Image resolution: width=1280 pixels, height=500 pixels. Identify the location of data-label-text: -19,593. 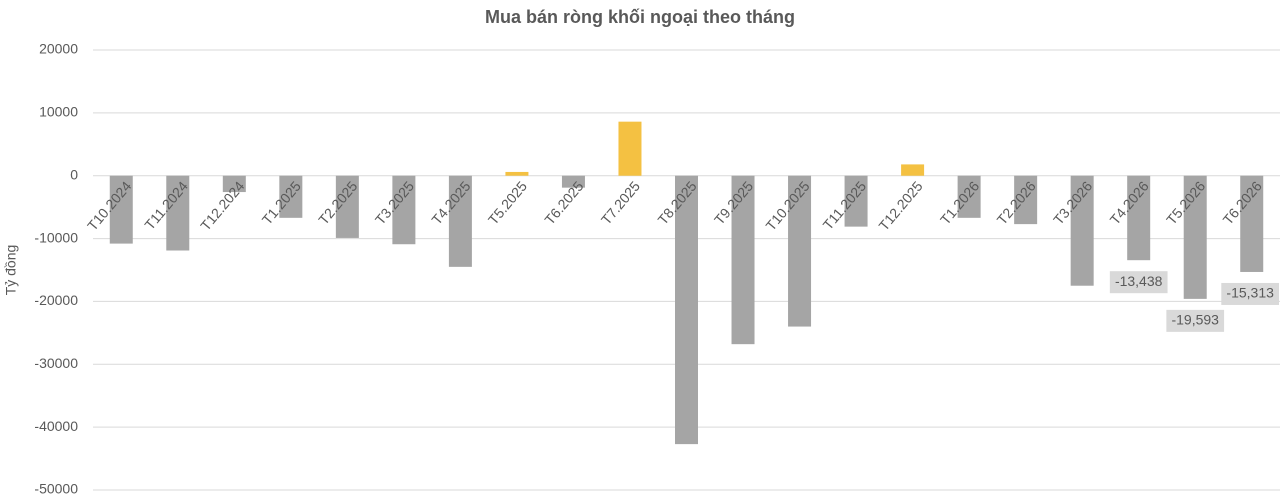
(1195, 320).